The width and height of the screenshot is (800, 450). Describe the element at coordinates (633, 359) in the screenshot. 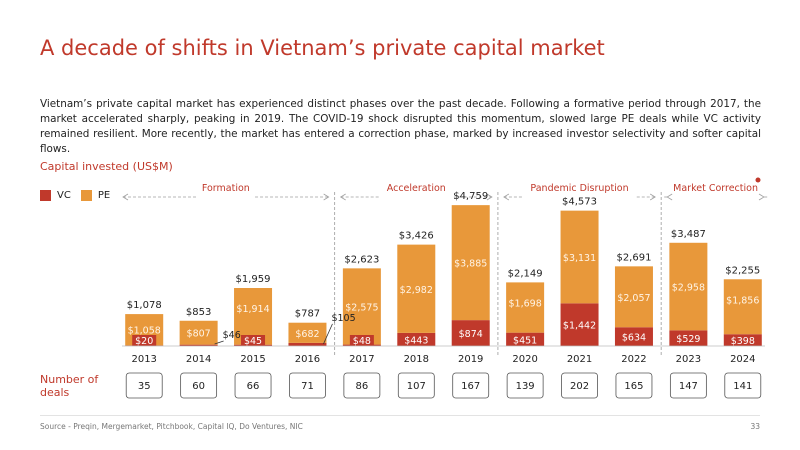

I see `year-tick-label-2022: 2022` at that location.